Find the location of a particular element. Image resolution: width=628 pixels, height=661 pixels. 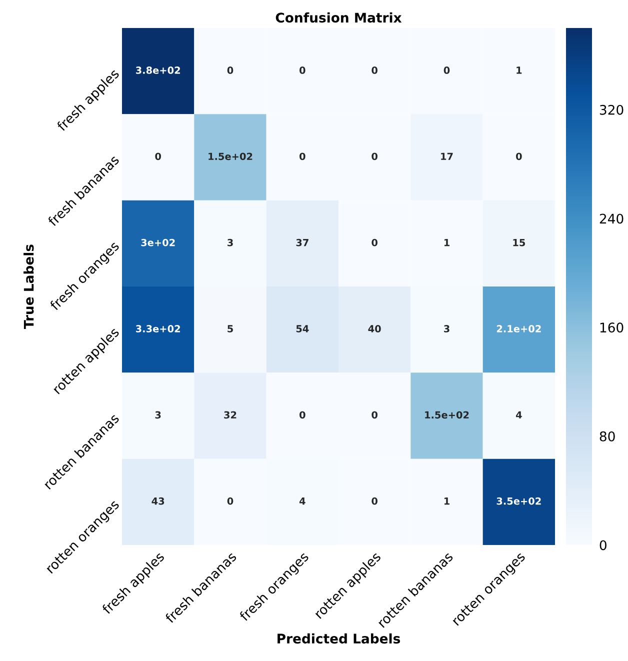

color-bar-label: 80 is located at coordinates (607, 436).